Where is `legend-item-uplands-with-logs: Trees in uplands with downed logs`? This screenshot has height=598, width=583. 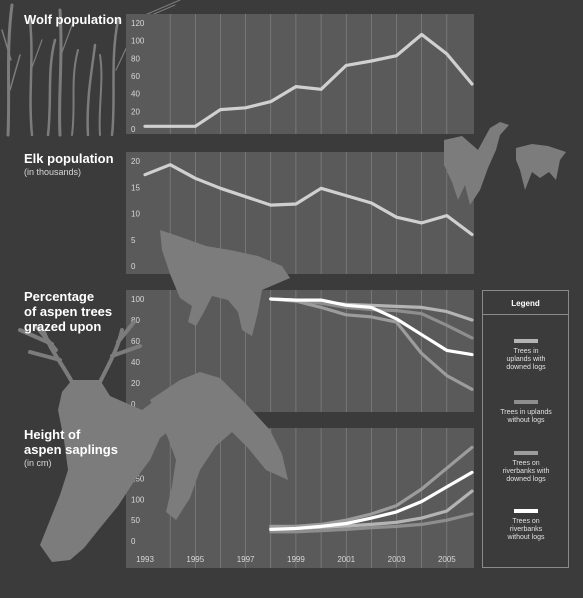
legend-item-uplands-with-logs: Trees in uplands with downed logs is located at coordinates (526, 355).